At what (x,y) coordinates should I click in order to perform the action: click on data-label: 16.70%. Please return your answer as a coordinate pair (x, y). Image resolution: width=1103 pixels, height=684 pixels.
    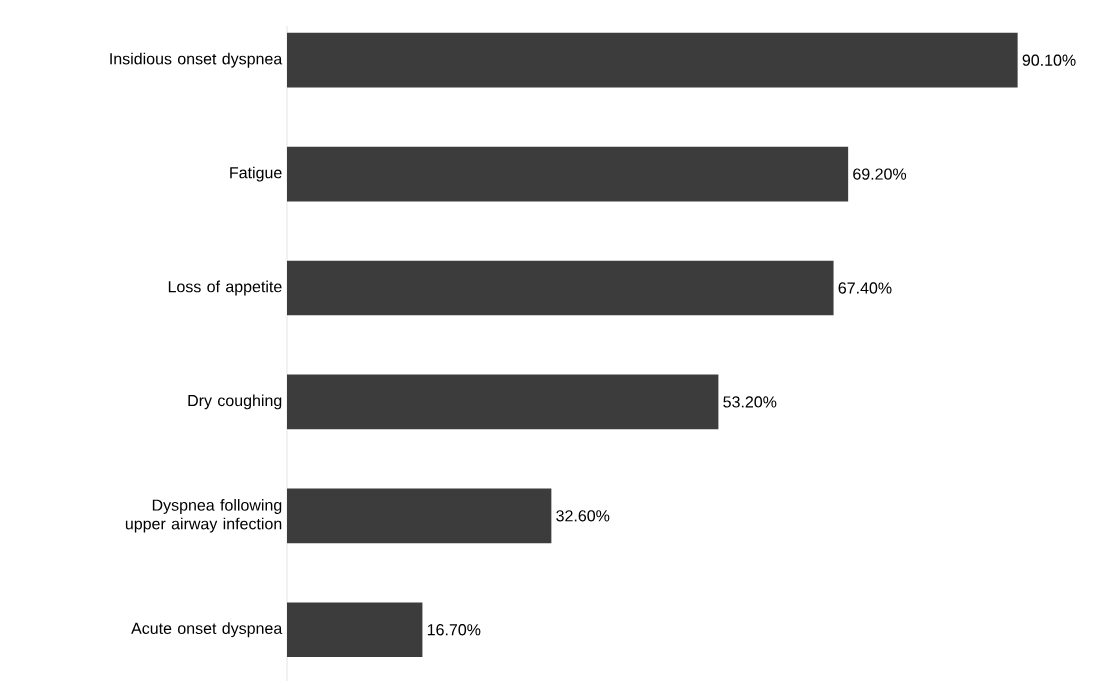
    Looking at the image, I should click on (454, 630).